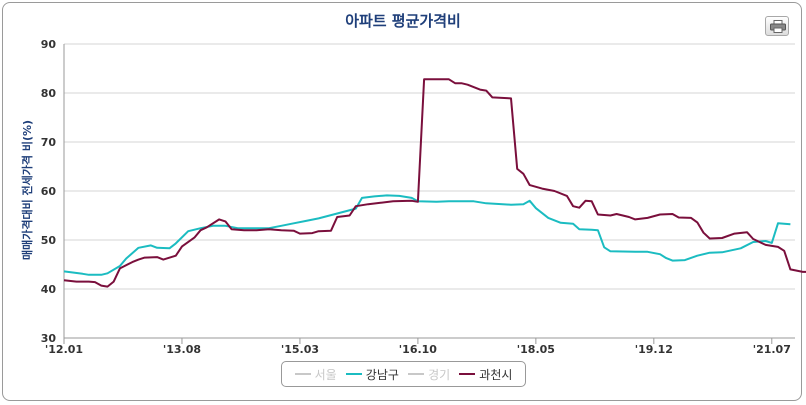  I want to click on x-tick-label: '21.07, so click(772, 349).